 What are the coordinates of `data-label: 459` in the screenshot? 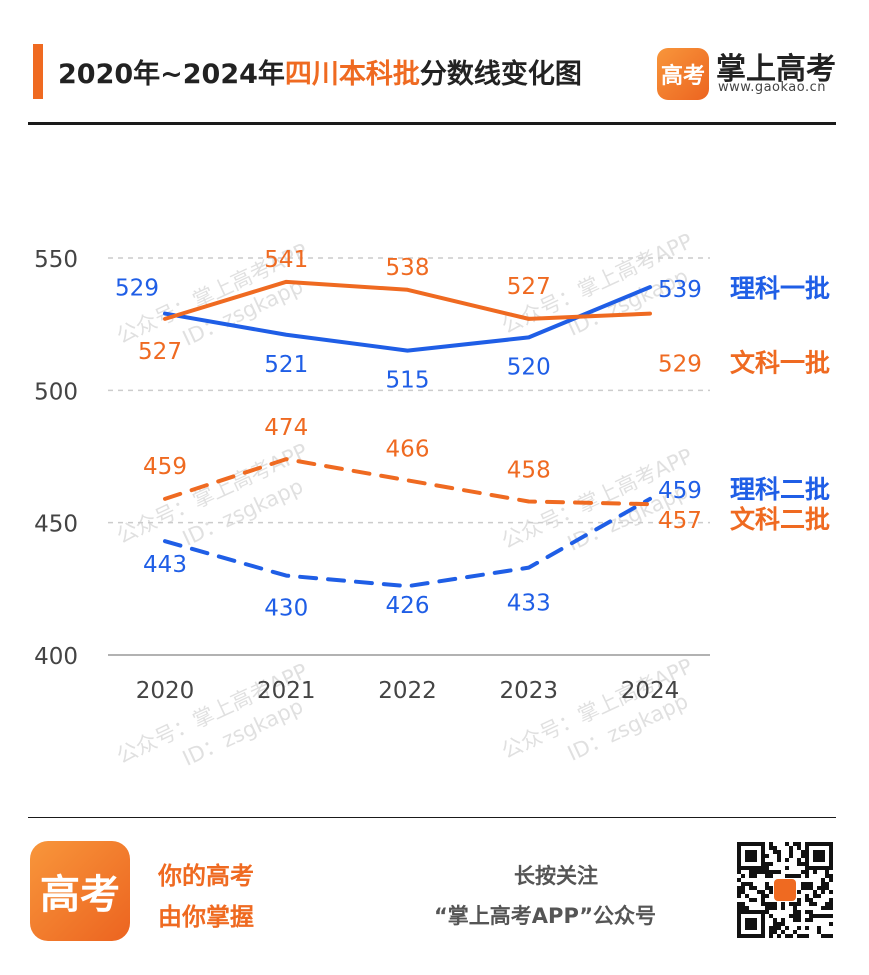 It's located at (165, 467).